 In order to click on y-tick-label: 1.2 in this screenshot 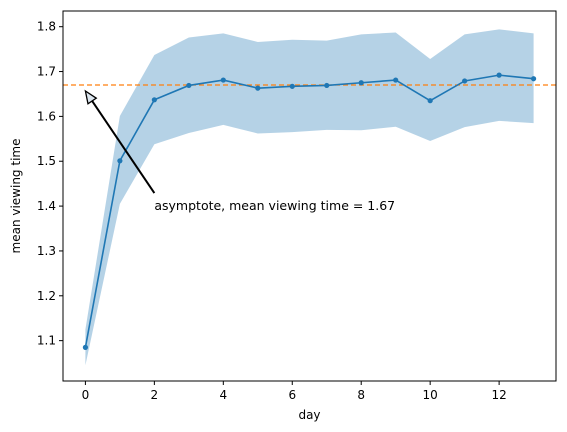, I will do `click(46, 296)`.